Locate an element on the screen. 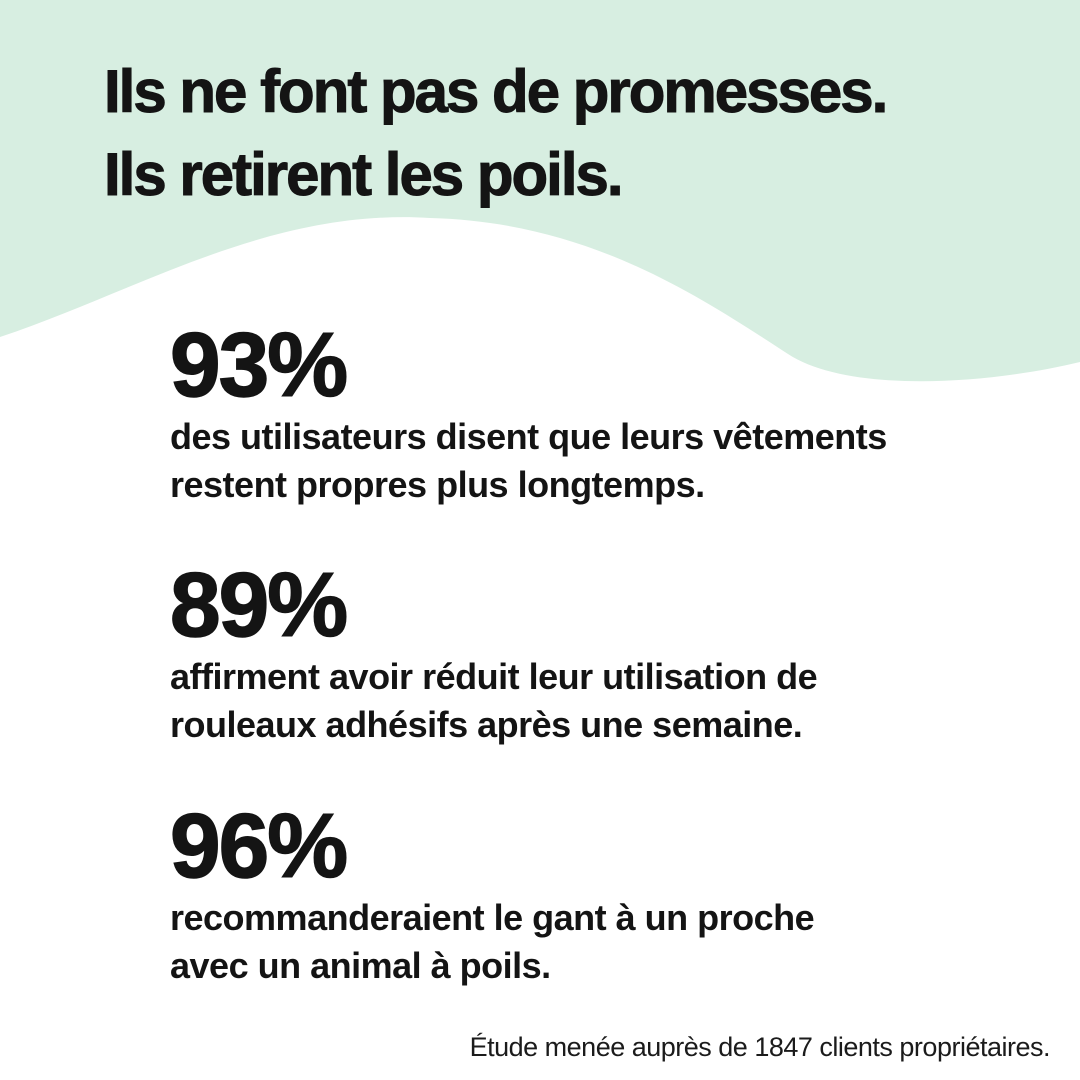  stat-description-3-line-1: recommanderaient le gant à un proche is located at coordinates (492, 917).